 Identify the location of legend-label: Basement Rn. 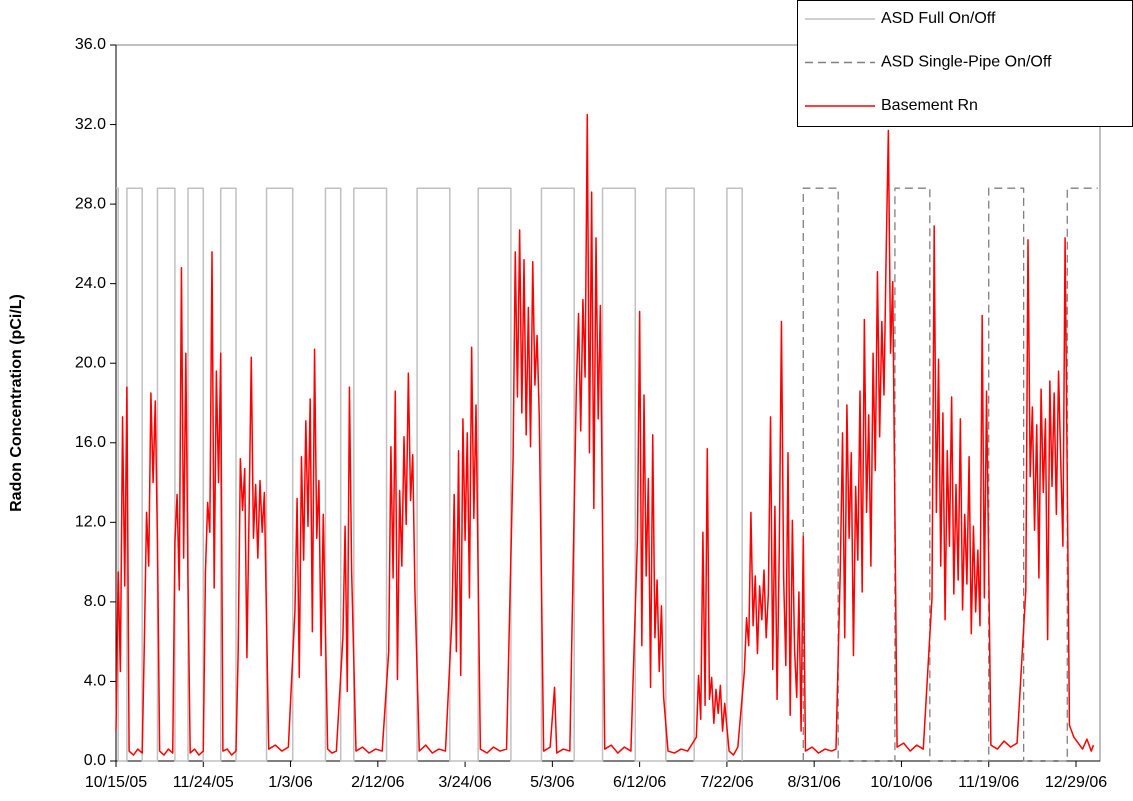
(929, 105).